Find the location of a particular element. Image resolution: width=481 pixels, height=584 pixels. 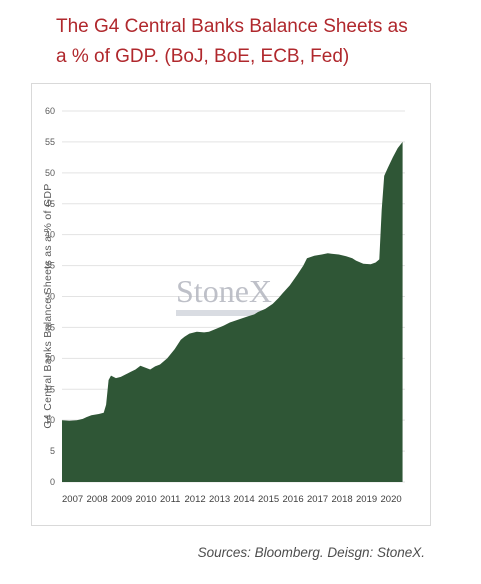

y-tick-label: 50 is located at coordinates (50, 173).